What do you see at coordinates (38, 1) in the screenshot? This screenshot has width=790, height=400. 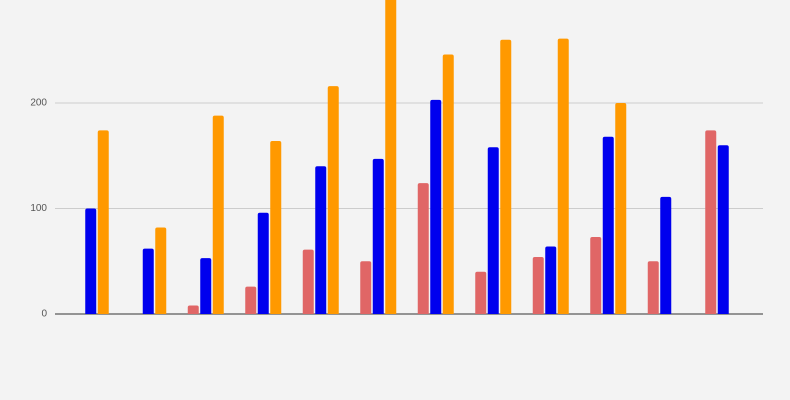 I see `y-tick-label: 300` at bounding box center [38, 1].